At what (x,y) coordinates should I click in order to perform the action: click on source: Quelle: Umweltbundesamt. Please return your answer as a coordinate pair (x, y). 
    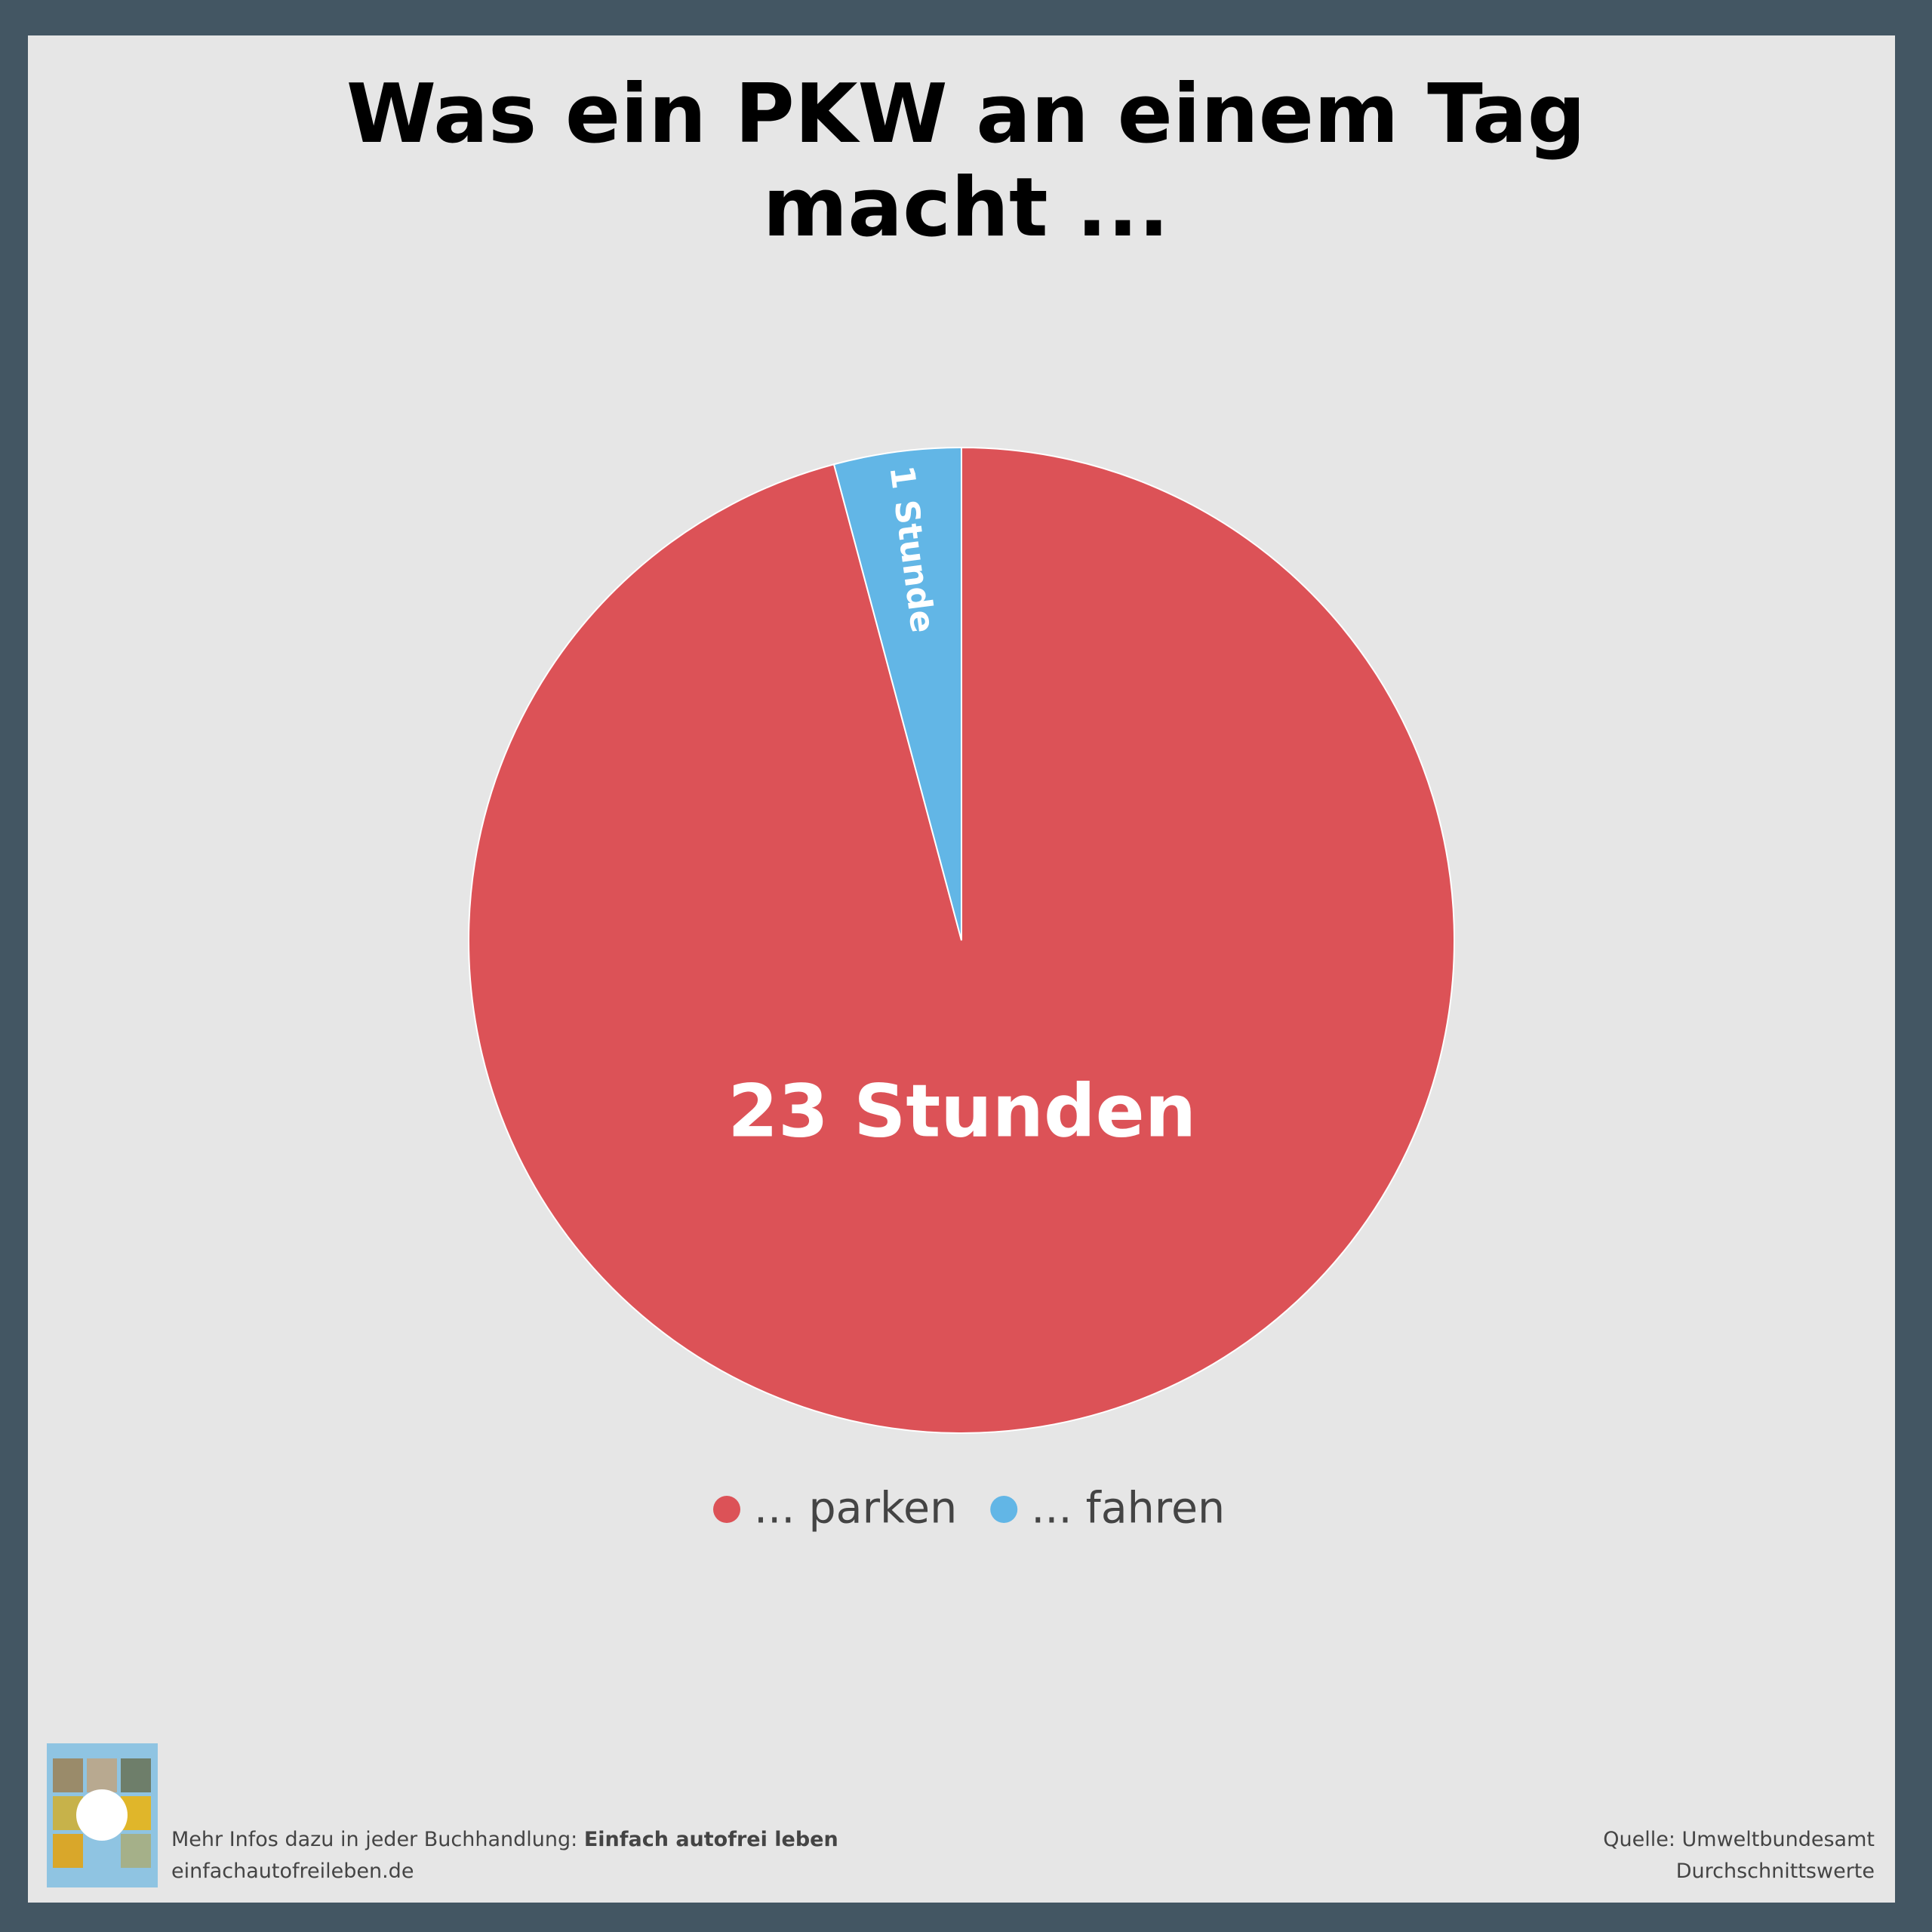
    Looking at the image, I should click on (1739, 1839).